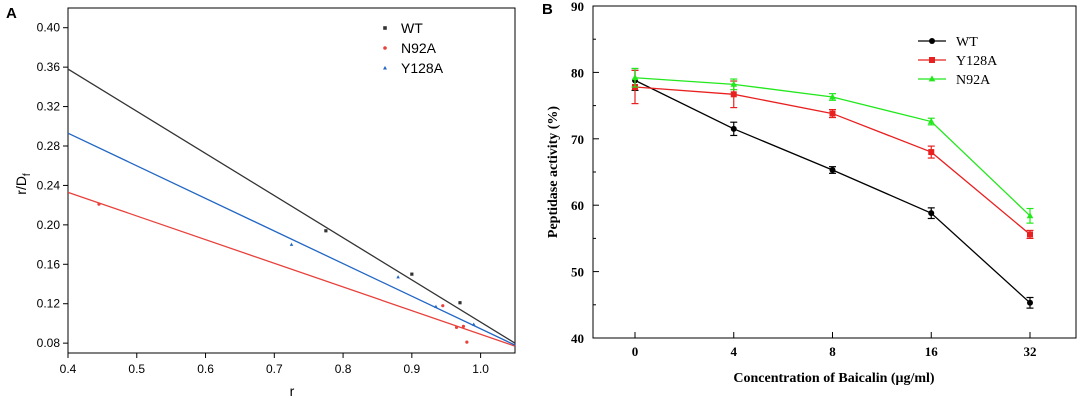 The width and height of the screenshot is (1084, 400). I want to click on panel-a-y-tick-label: 0.40, so click(49, 28).